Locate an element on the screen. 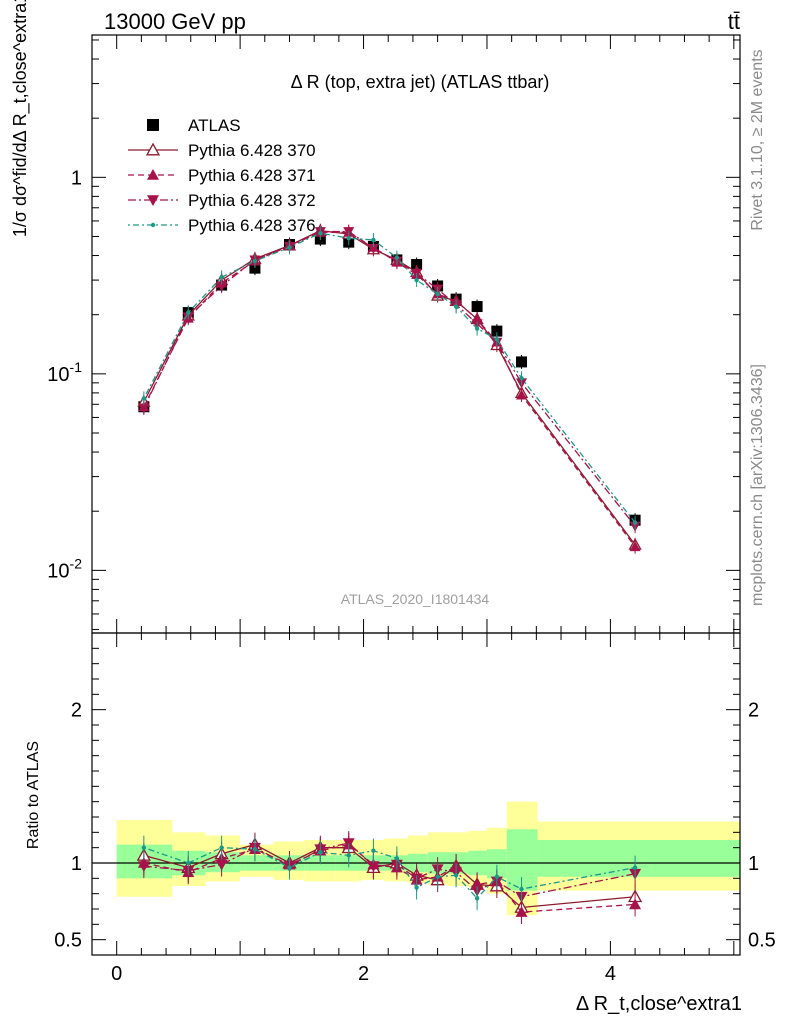  legend-label-2: Pythia 6.428 371 is located at coordinates (252, 175).